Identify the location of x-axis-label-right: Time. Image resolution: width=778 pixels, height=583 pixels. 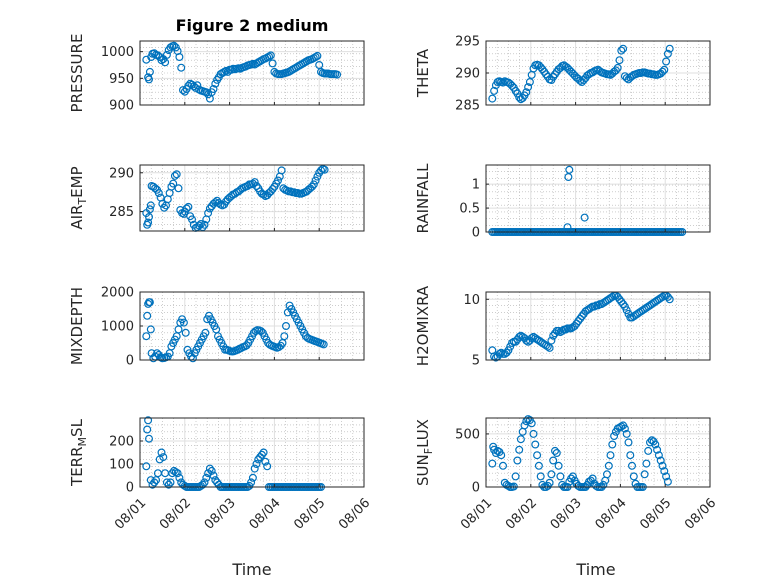
(595, 569).